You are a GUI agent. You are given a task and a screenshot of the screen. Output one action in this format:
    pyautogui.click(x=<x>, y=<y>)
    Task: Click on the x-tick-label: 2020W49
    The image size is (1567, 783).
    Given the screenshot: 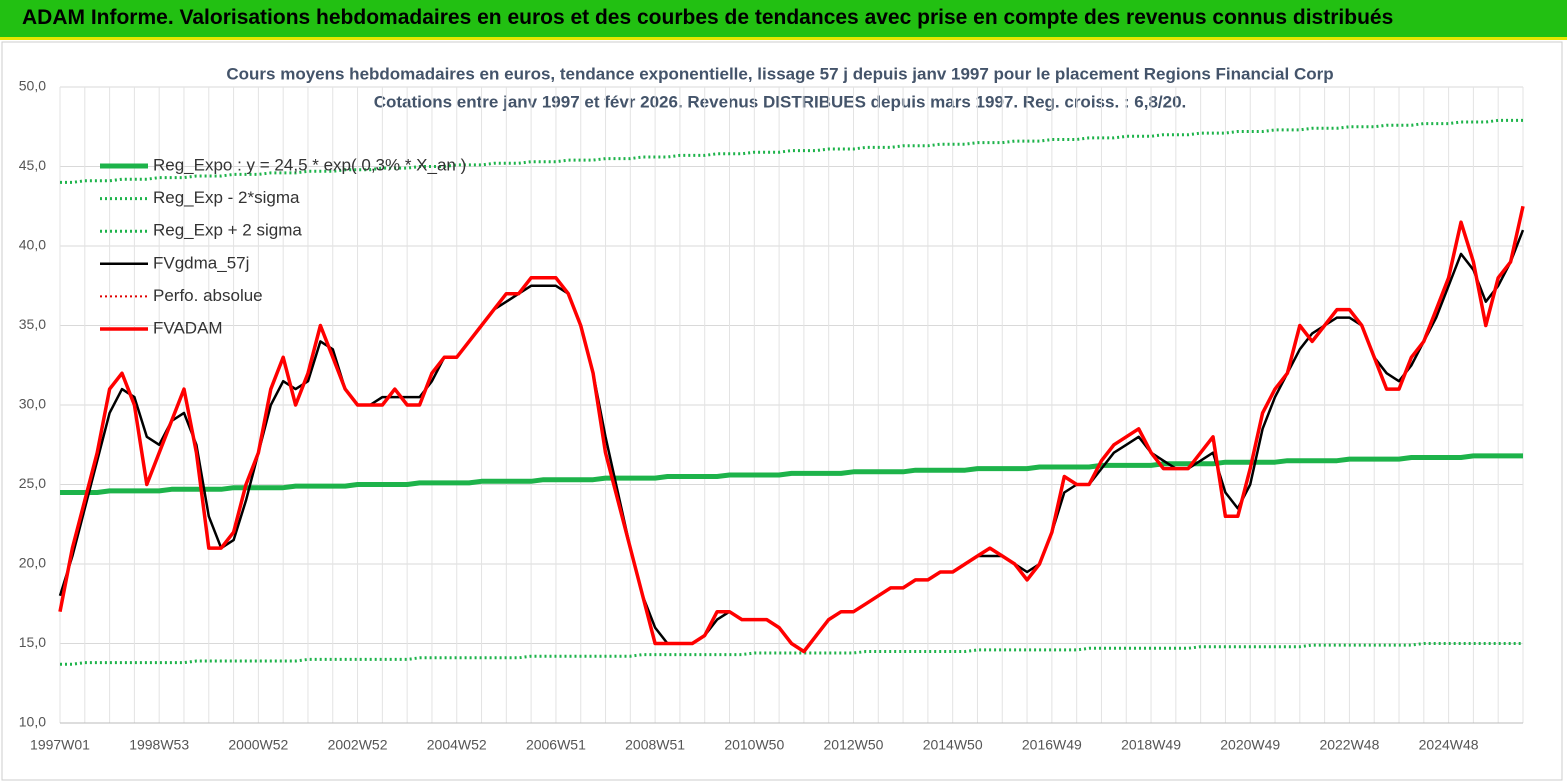 What is the action you would take?
    pyautogui.click(x=1250, y=745)
    